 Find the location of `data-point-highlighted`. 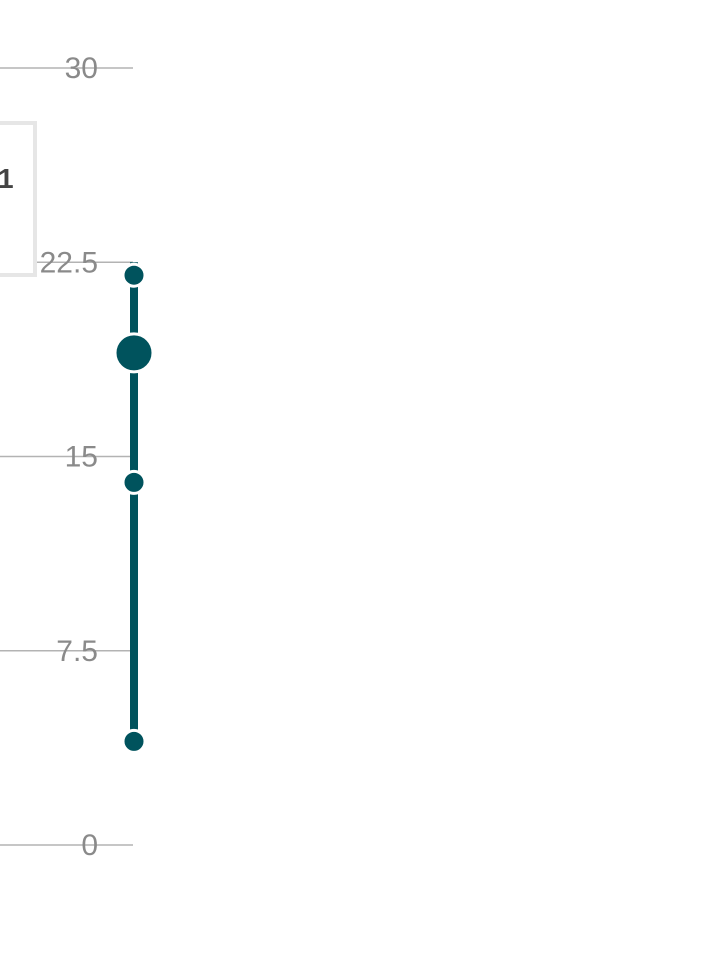

data-point-highlighted is located at coordinates (134, 353).